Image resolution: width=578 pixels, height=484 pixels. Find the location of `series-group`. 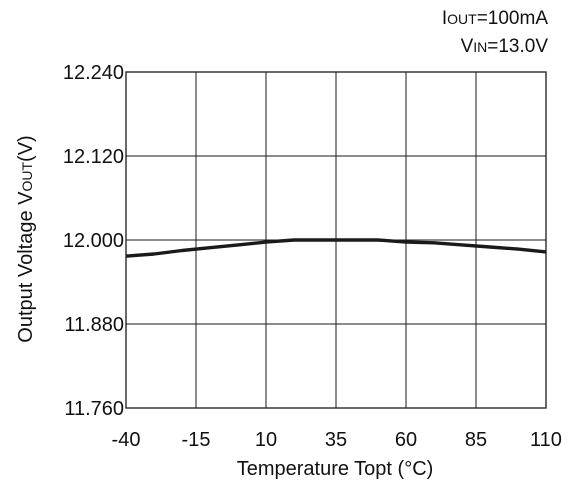

series-group is located at coordinates (336, 248).